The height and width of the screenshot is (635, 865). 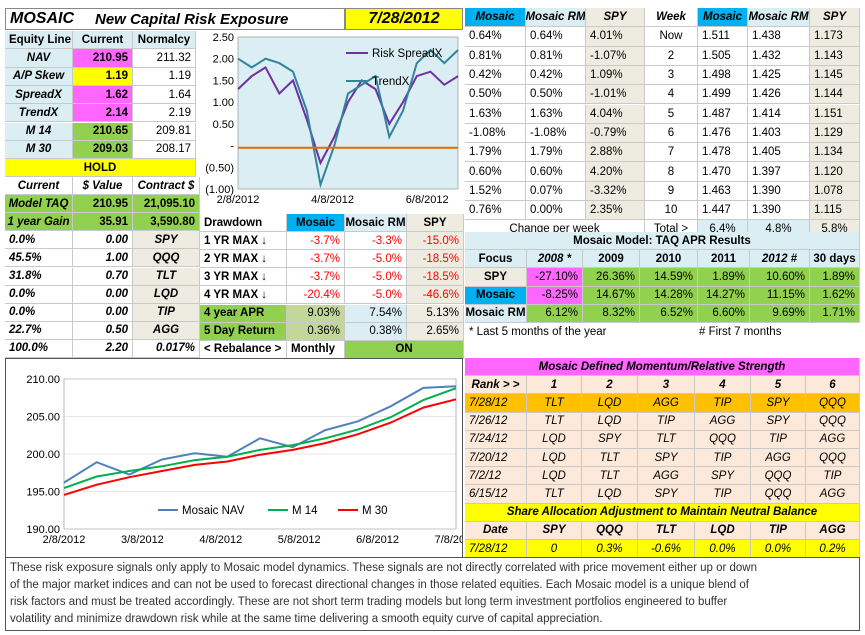 What do you see at coordinates (103, 276) in the screenshot?
I see `allocation-value: 0.70` at bounding box center [103, 276].